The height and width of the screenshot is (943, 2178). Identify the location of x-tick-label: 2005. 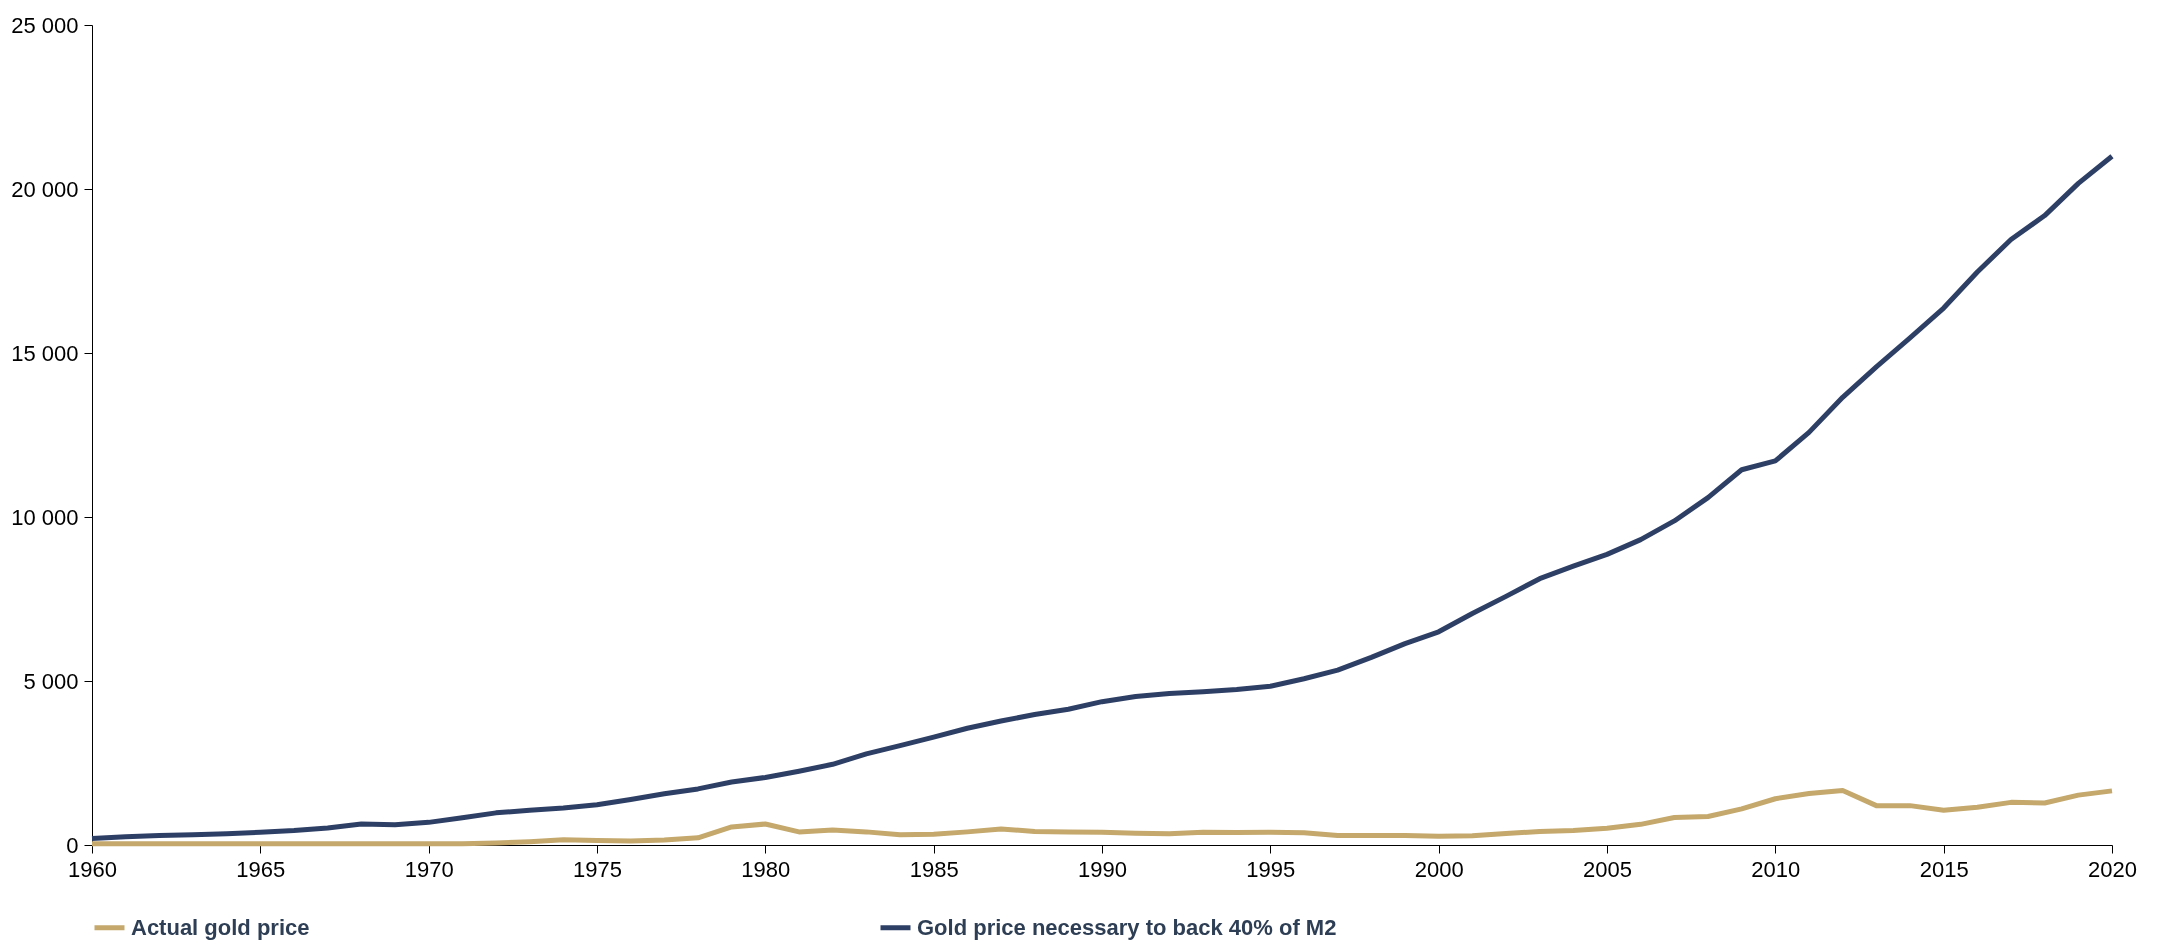
(1607, 869).